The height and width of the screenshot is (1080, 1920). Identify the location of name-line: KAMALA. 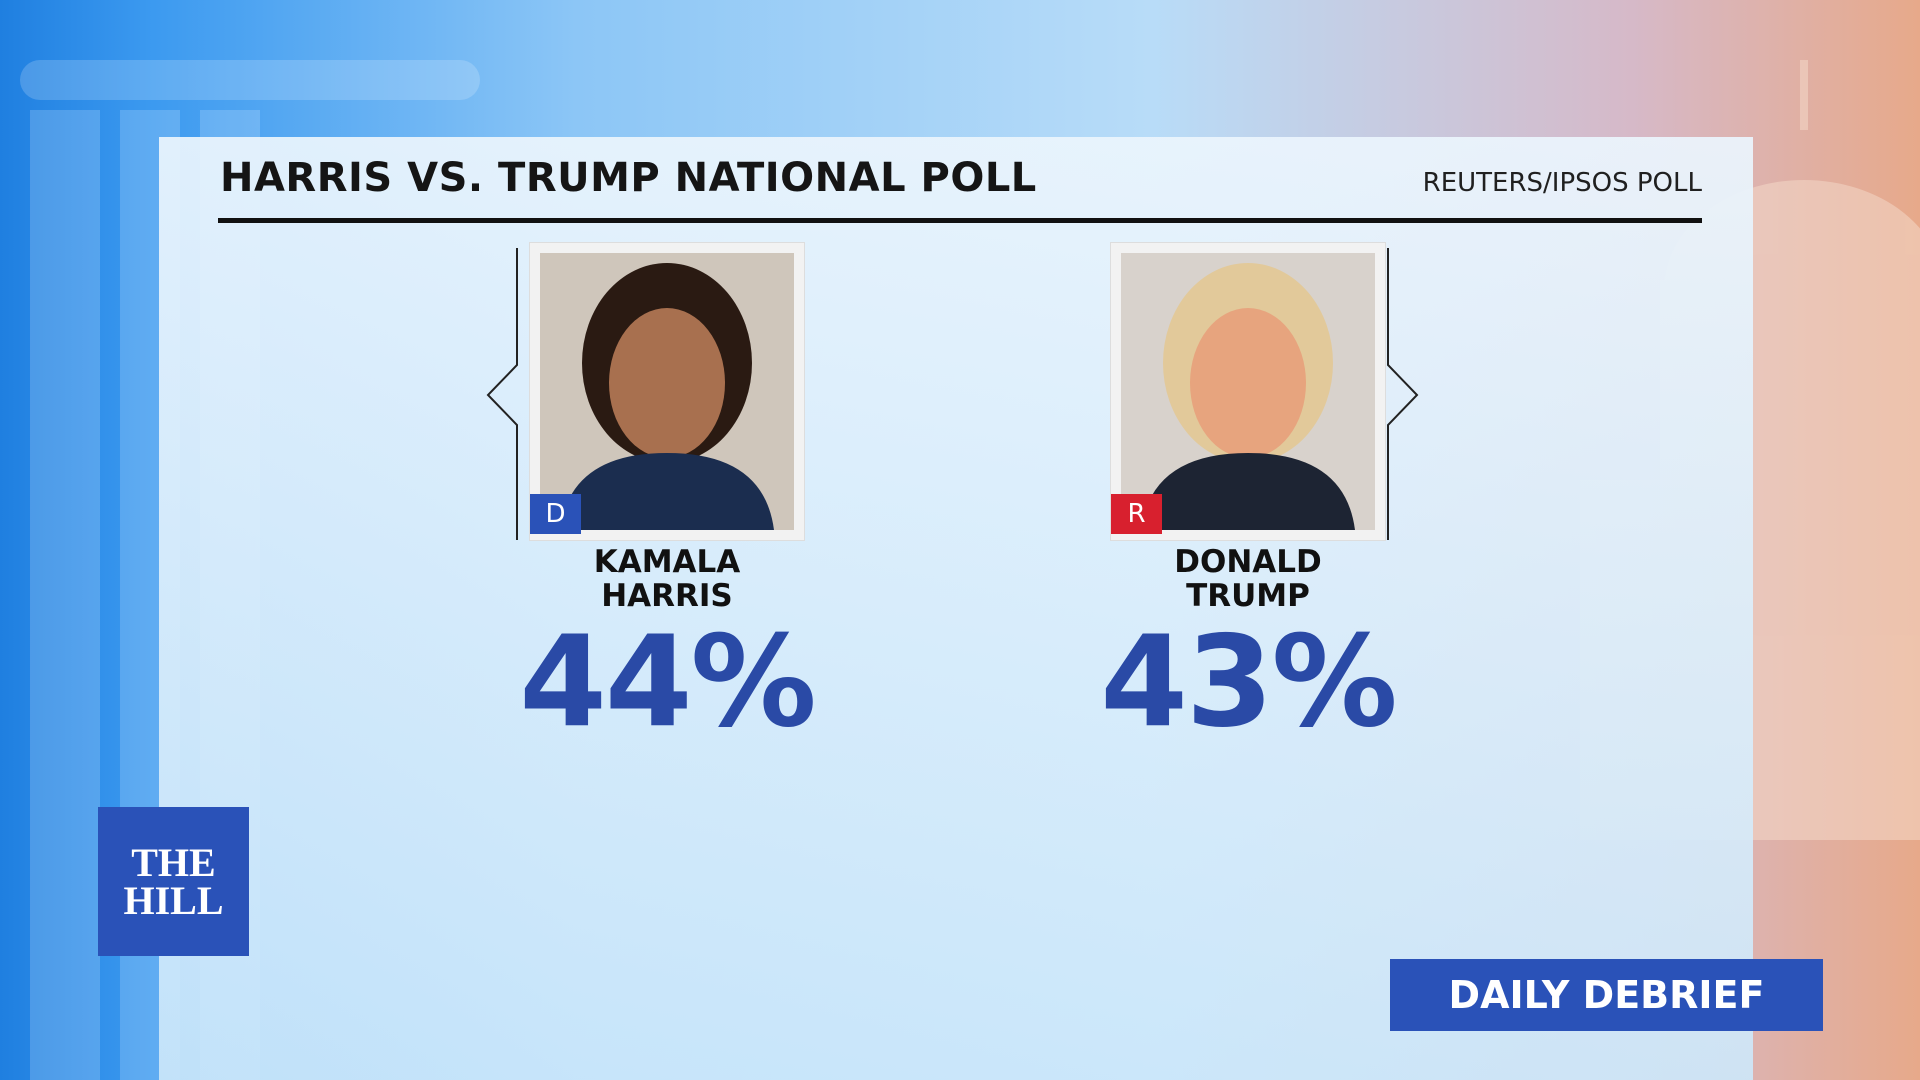
(667, 562).